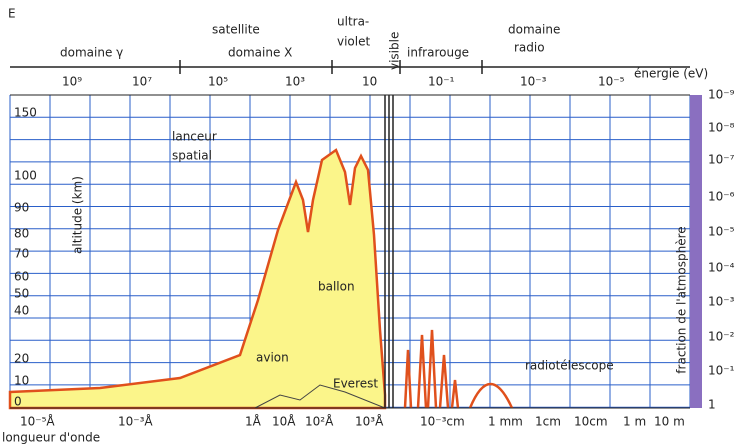 This screenshot has width=742, height=446. Describe the element at coordinates (91, 53) in the screenshot. I see `domain-label: domaine γ` at that location.